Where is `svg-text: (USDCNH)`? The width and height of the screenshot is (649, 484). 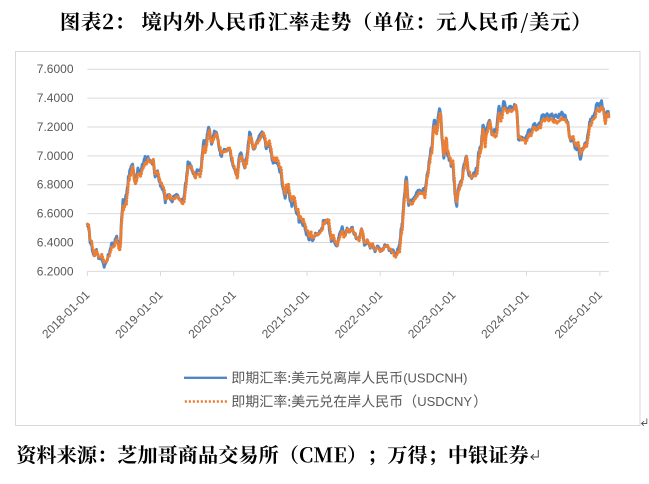 svg-text: (USDCNH) is located at coordinates (435, 377).